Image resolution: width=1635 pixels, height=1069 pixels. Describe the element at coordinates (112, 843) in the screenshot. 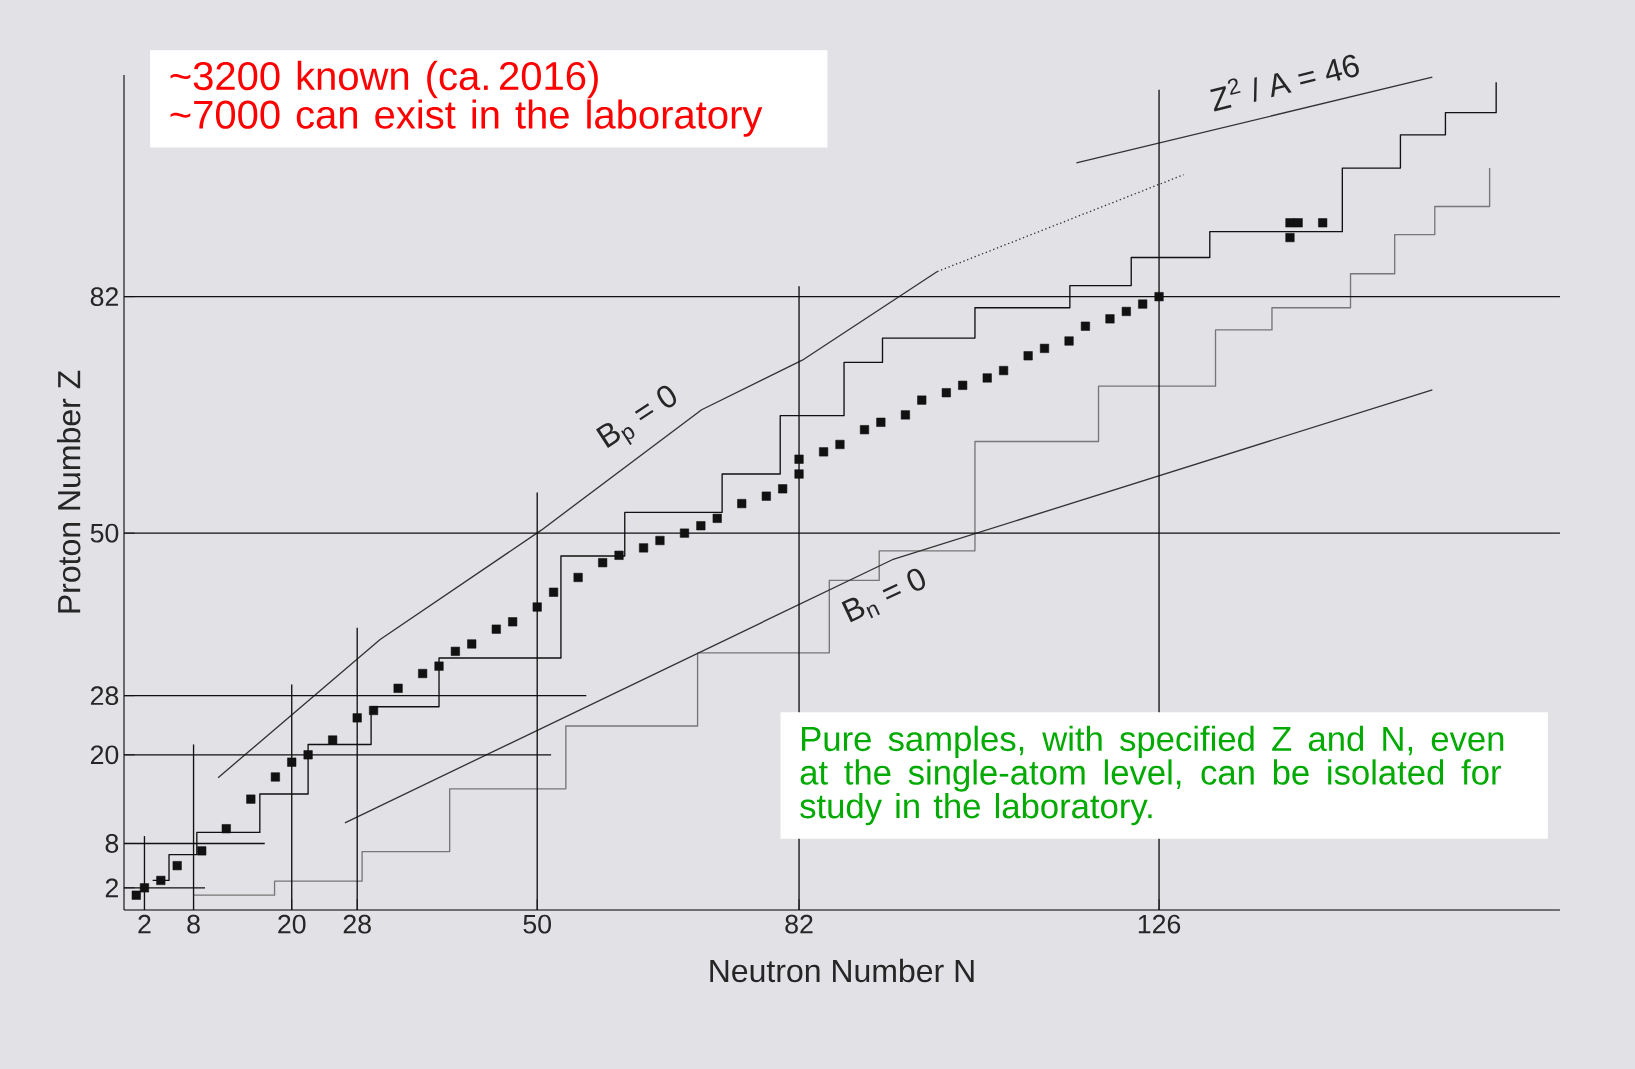

I see `y-tick-label: 8` at that location.